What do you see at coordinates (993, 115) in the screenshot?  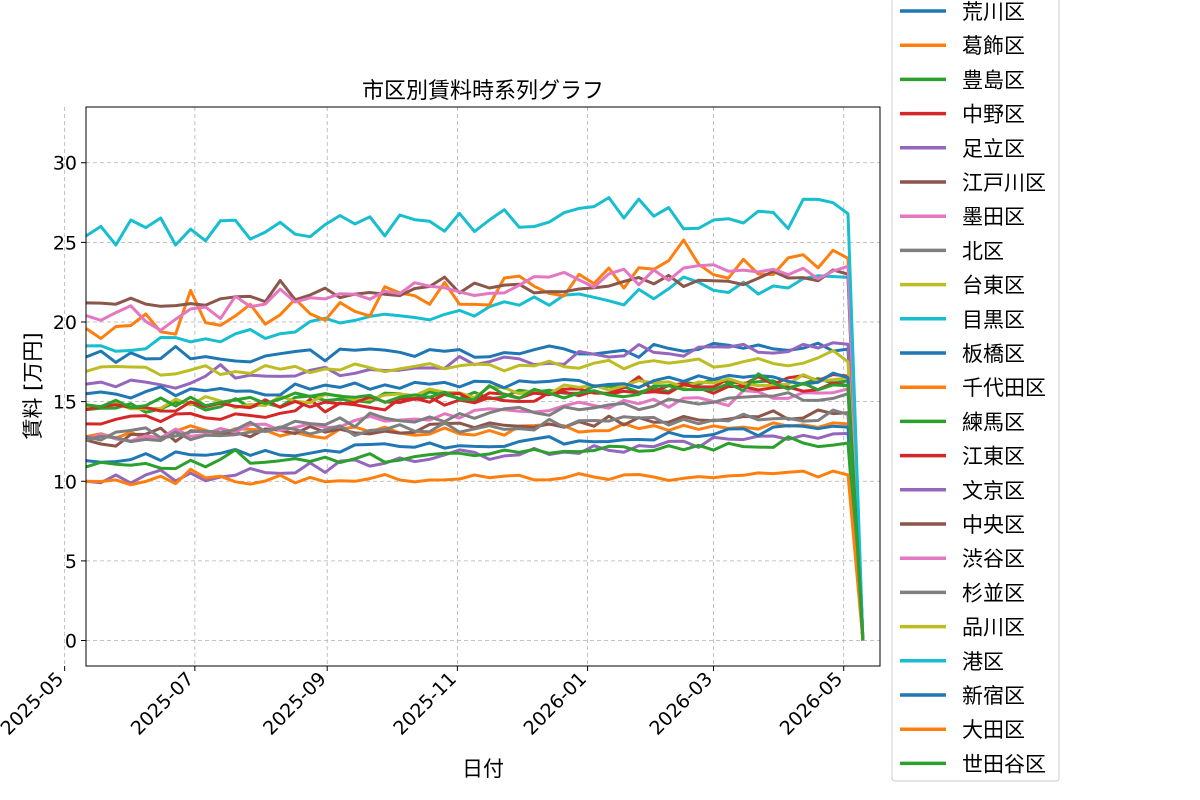 I see `legend-label: 中野区` at bounding box center [993, 115].